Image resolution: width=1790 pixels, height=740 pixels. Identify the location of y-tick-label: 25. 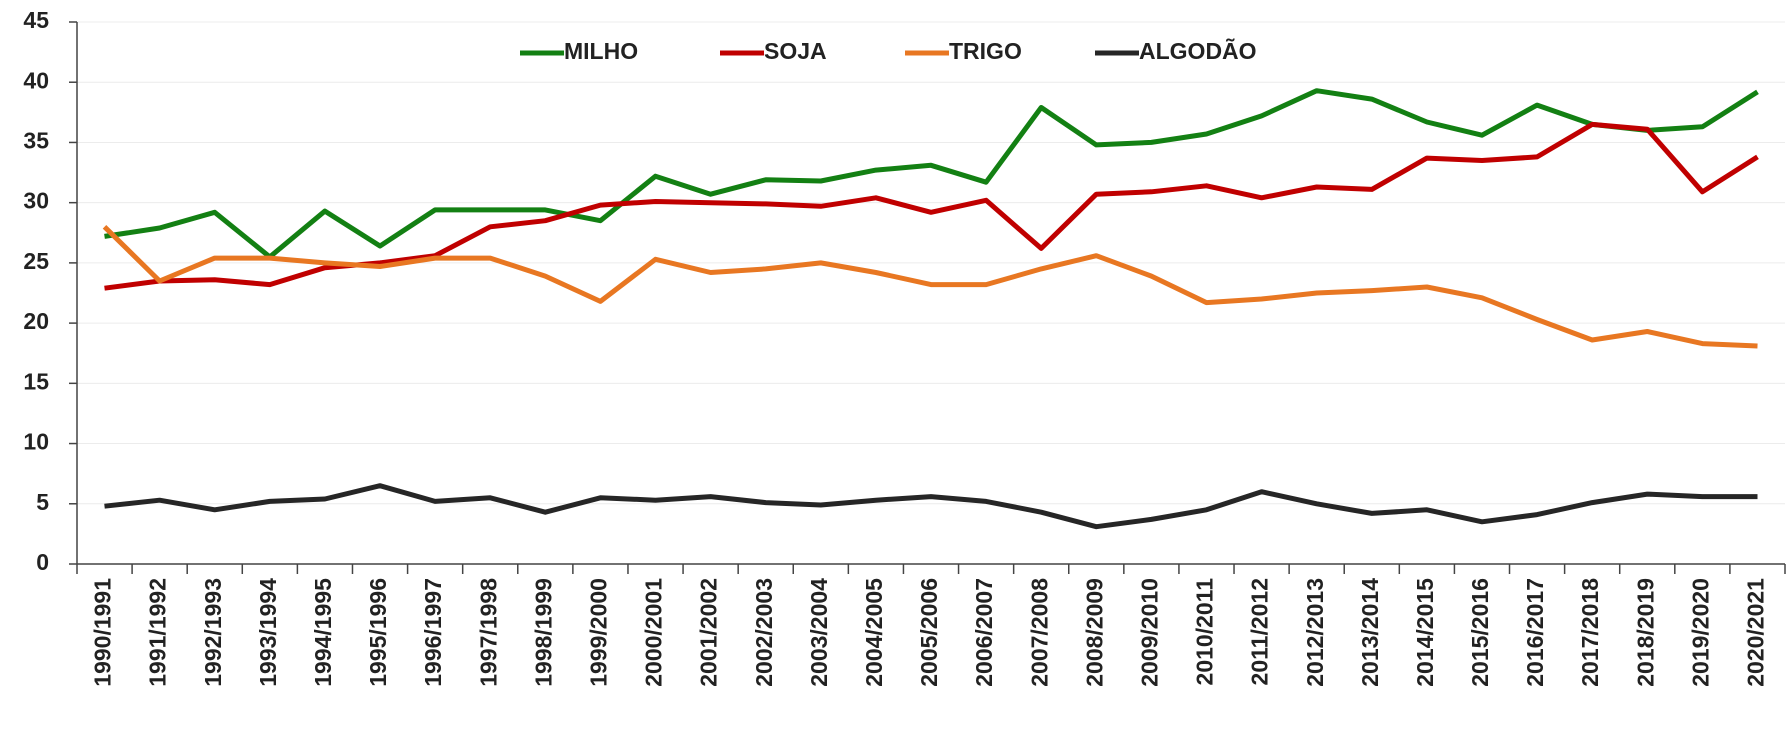
(36, 261).